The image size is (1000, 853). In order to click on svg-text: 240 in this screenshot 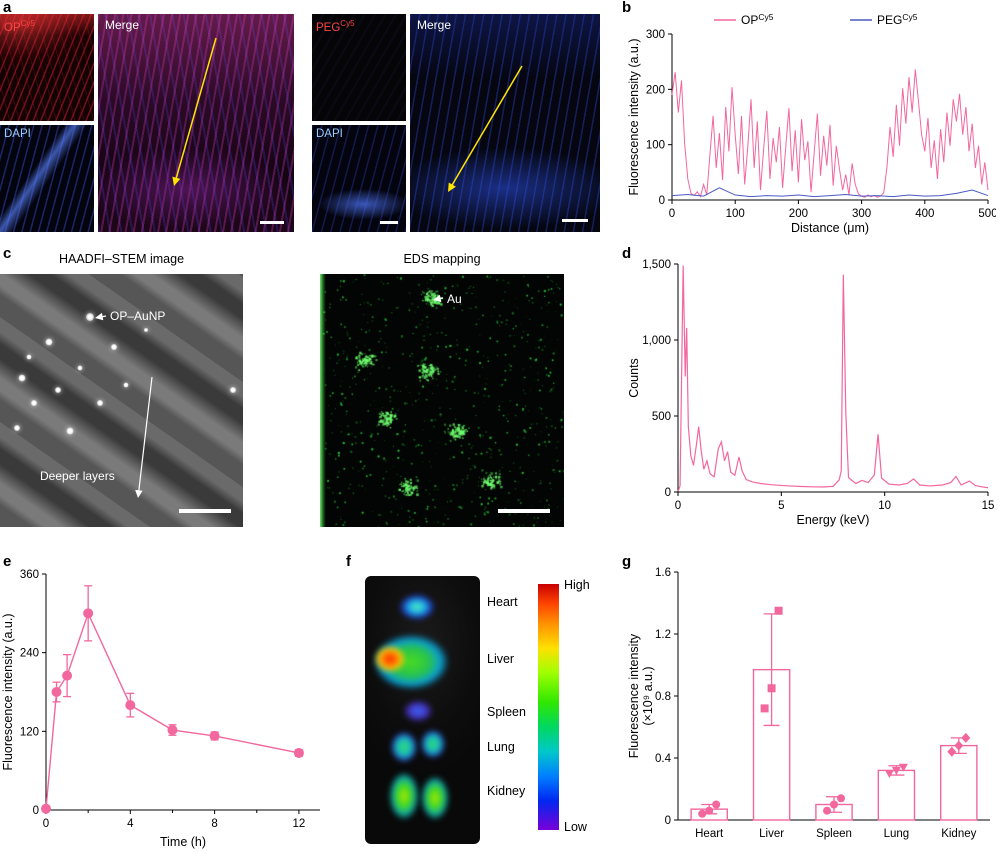, I will do `click(29, 654)`.